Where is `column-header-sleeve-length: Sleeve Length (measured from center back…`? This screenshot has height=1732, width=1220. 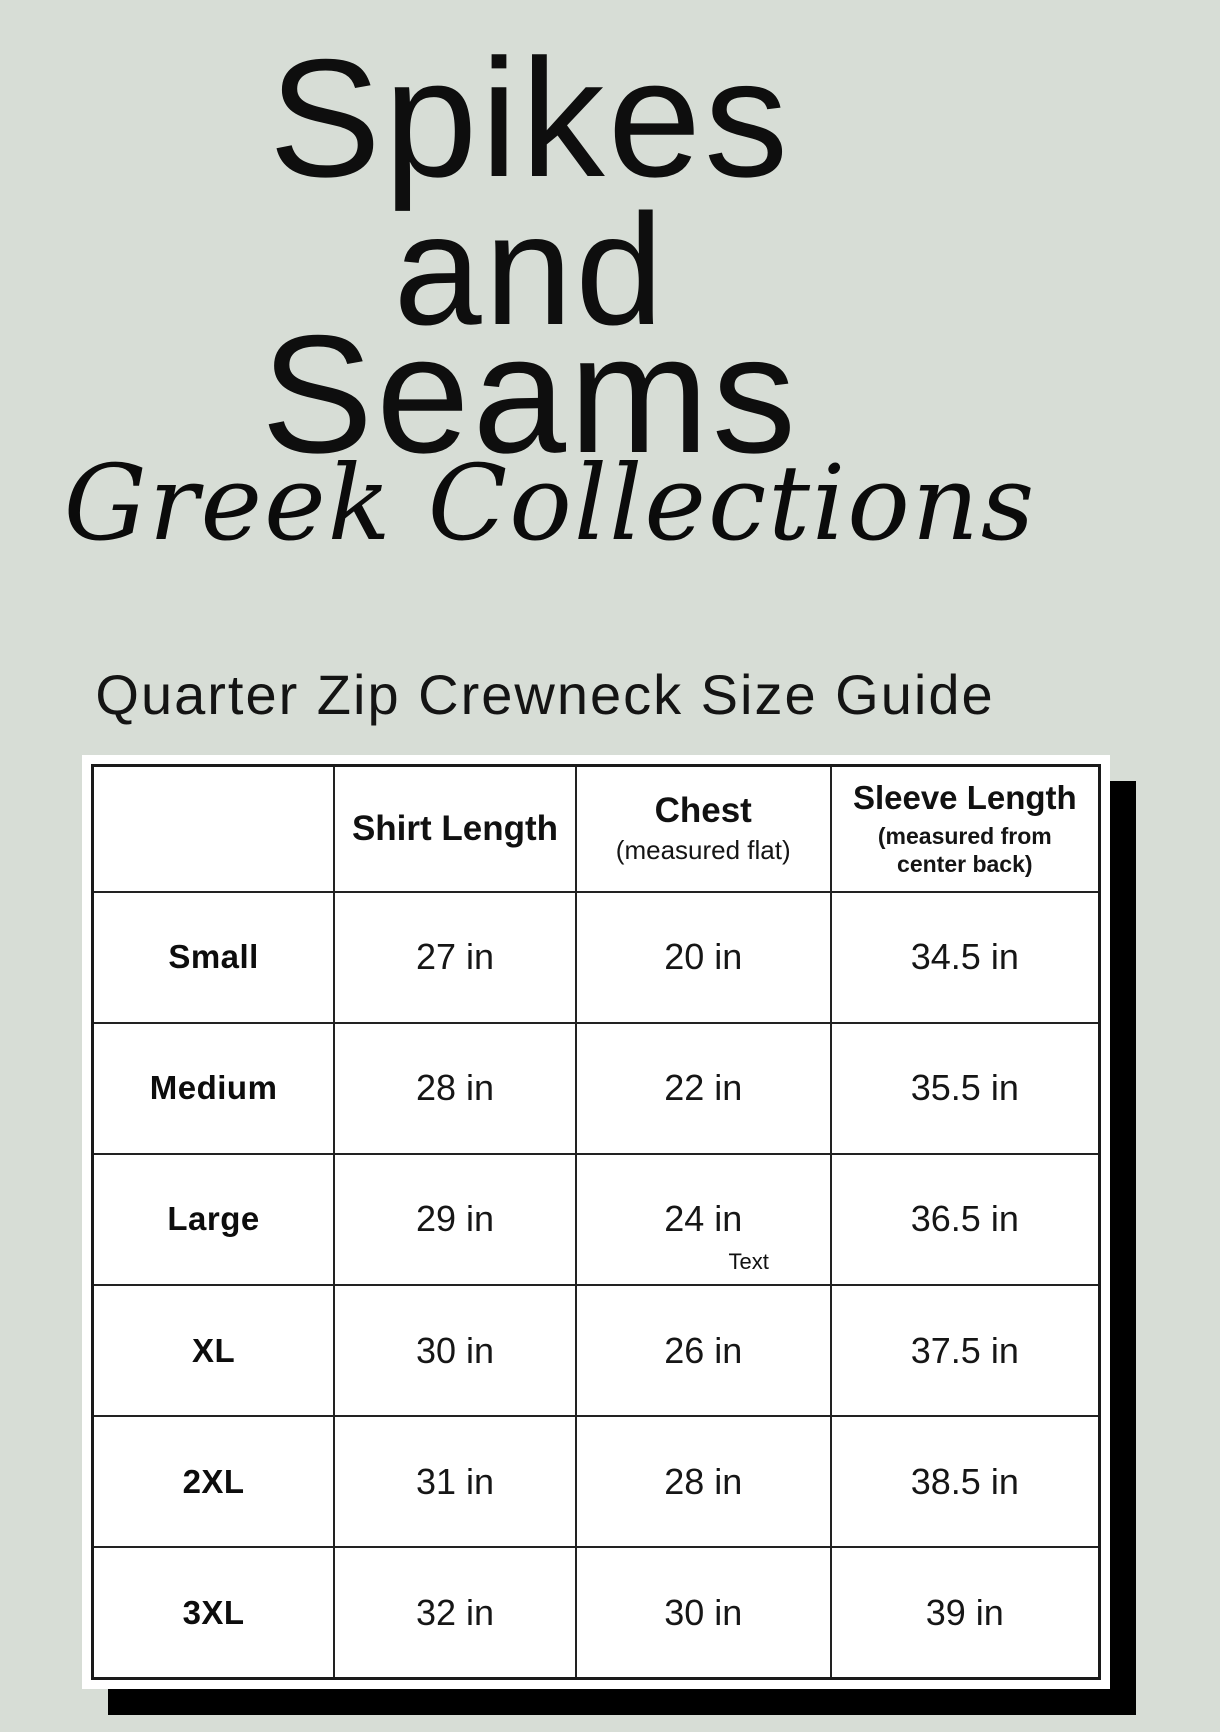 column-header-sleeve-length: Sleeve Length (measured from center back… is located at coordinates (965, 828).